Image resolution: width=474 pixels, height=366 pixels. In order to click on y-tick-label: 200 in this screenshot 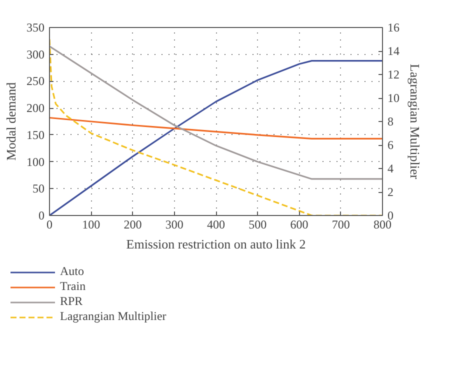, I will do `click(35, 108)`.